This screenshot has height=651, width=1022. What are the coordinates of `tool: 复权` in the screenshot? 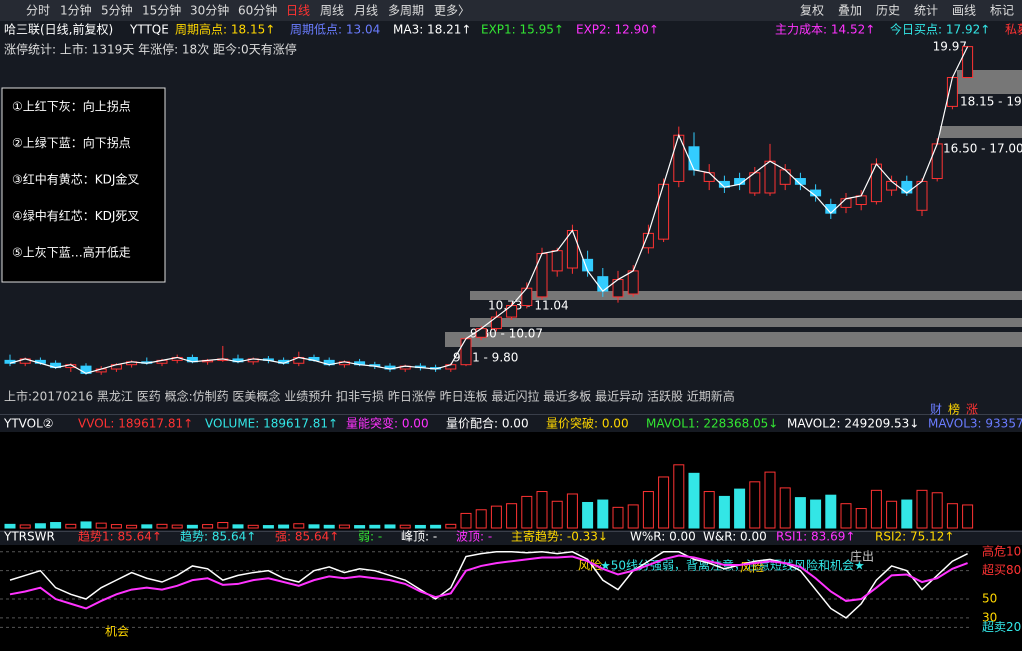 It's located at (812, 11).